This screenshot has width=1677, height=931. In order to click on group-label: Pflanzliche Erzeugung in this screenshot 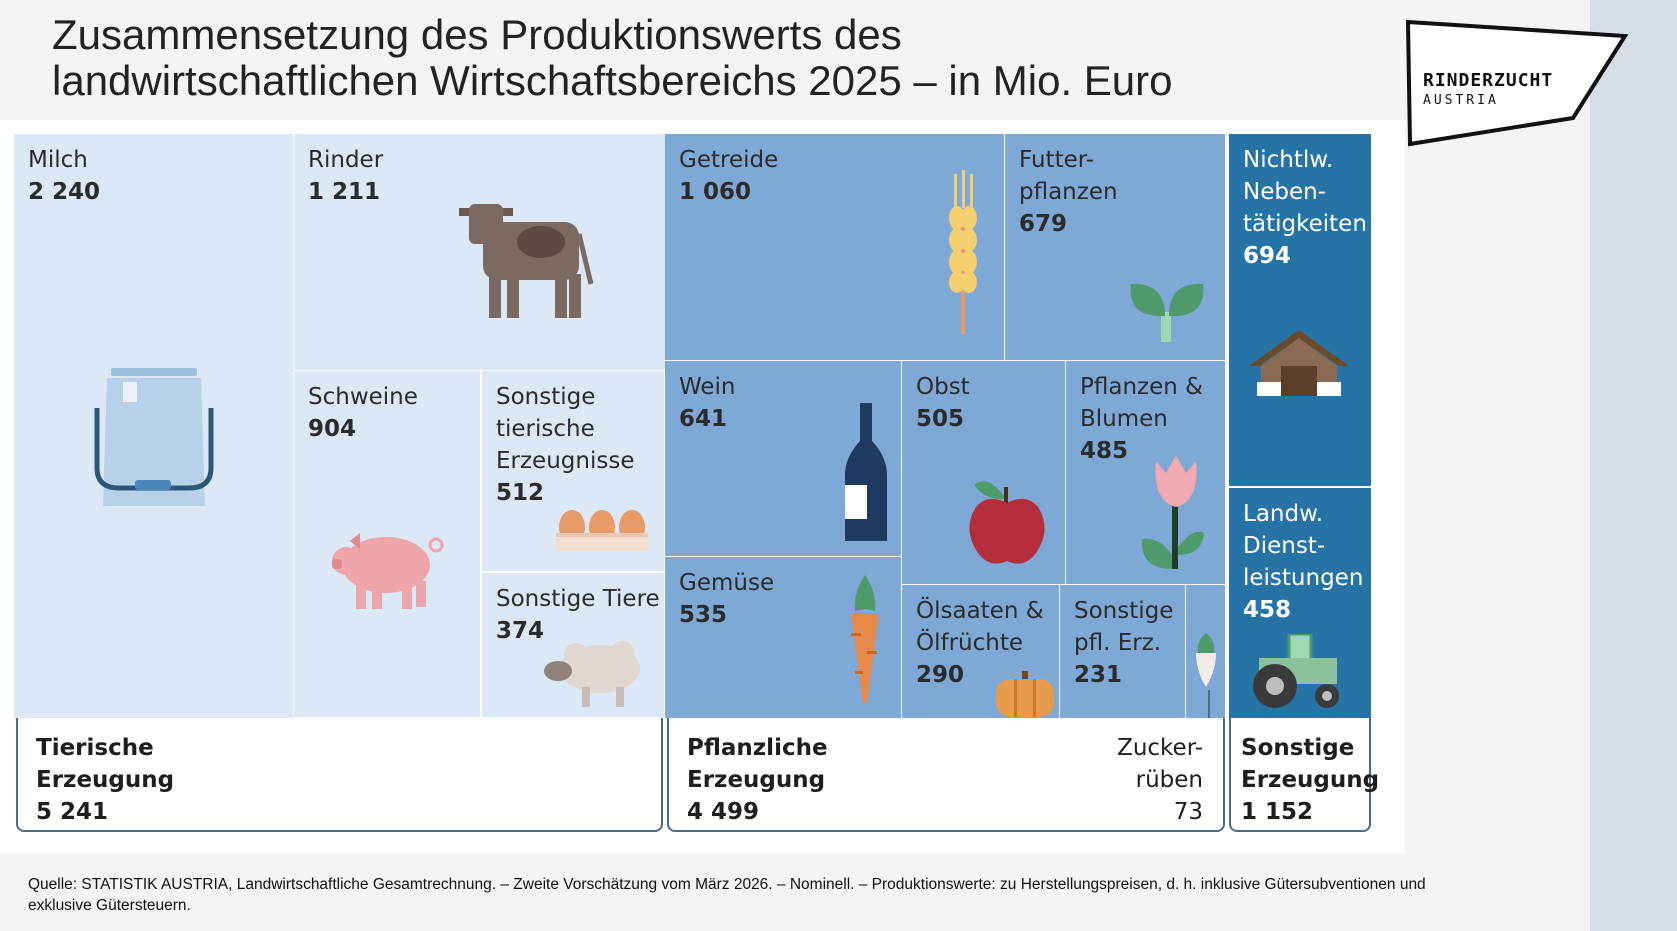, I will do `click(757, 764)`.